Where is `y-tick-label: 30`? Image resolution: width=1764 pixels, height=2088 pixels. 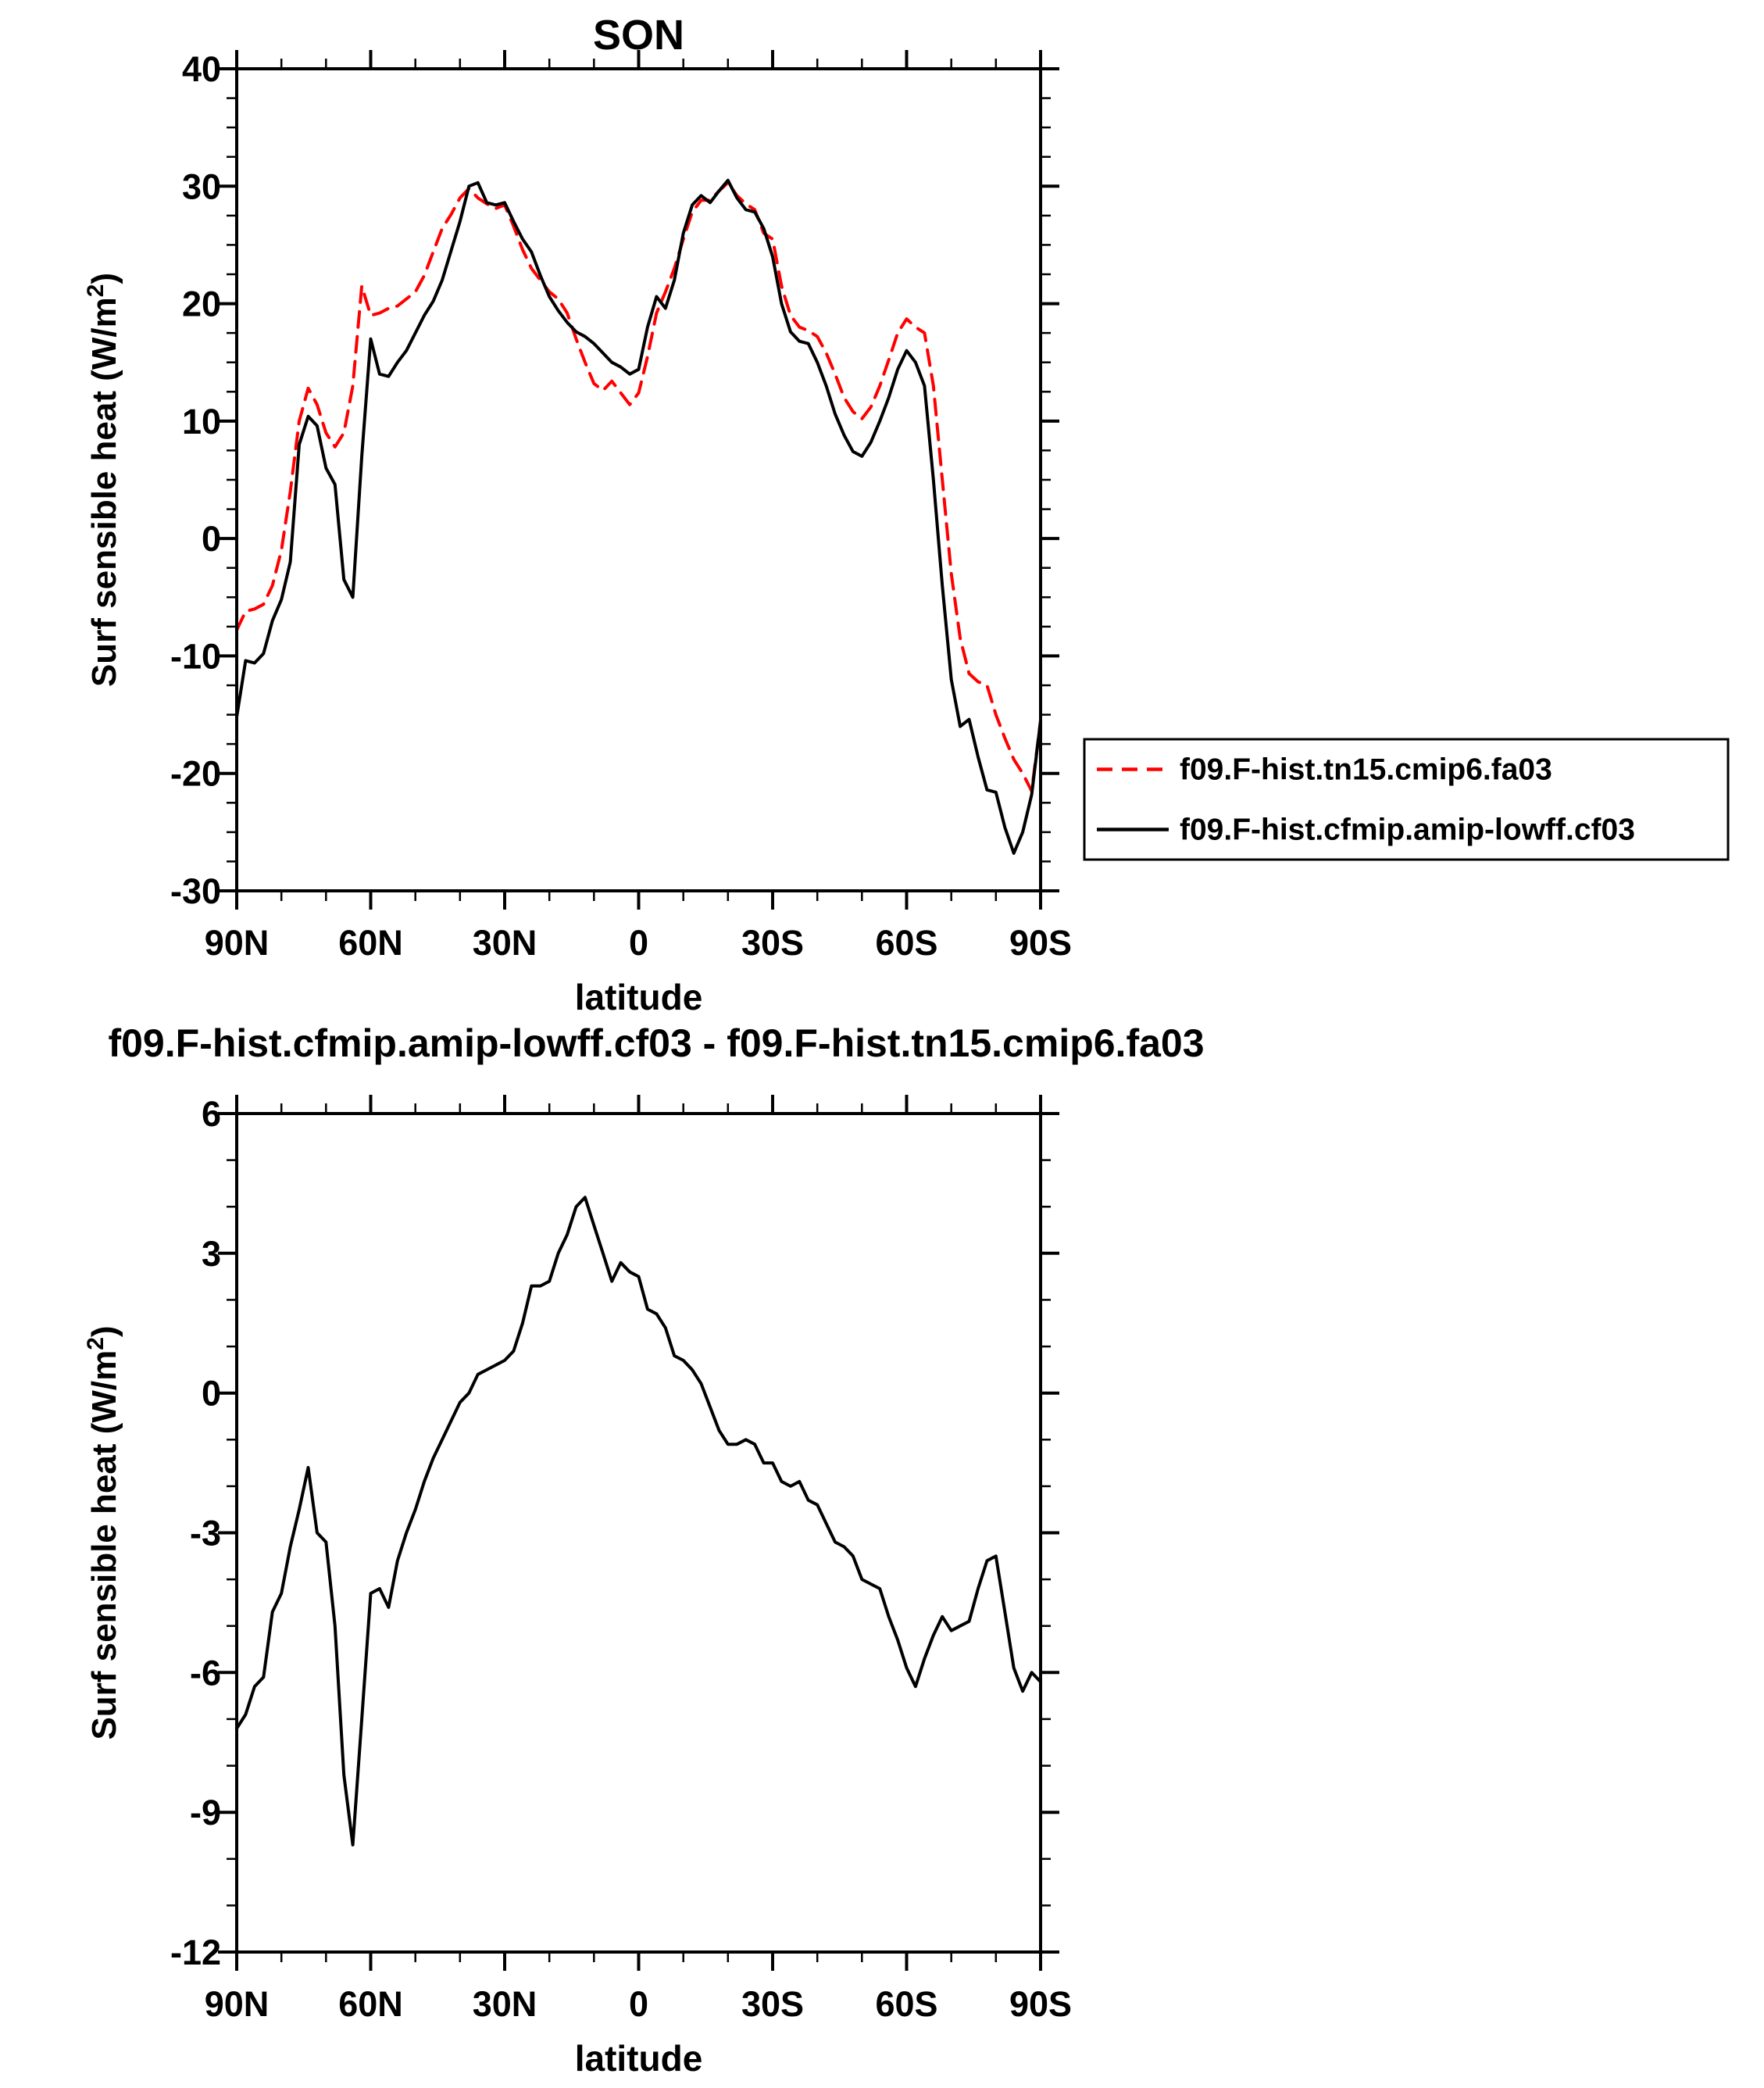 y-tick-label: 30 is located at coordinates (202, 186).